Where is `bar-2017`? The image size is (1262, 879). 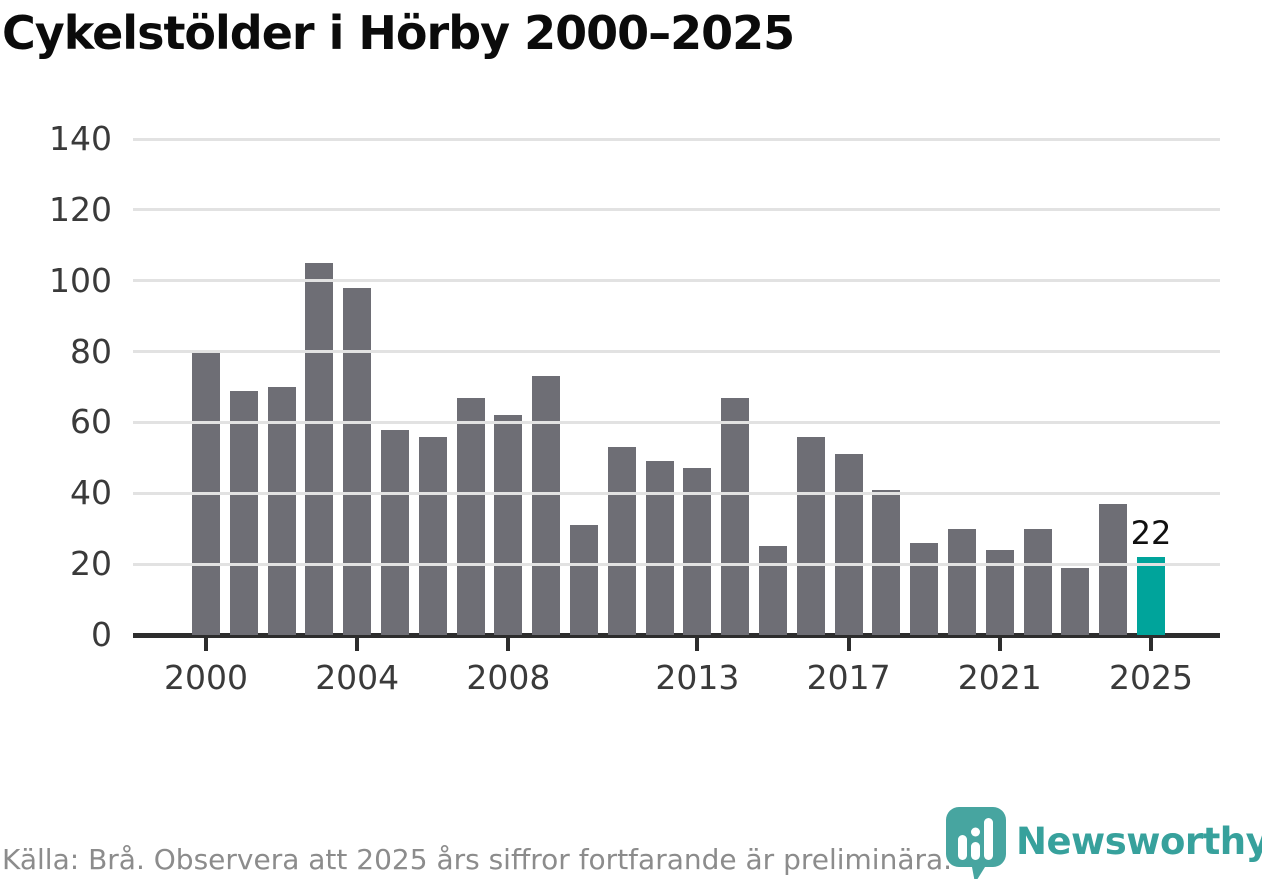 bar-2017 is located at coordinates (848, 544).